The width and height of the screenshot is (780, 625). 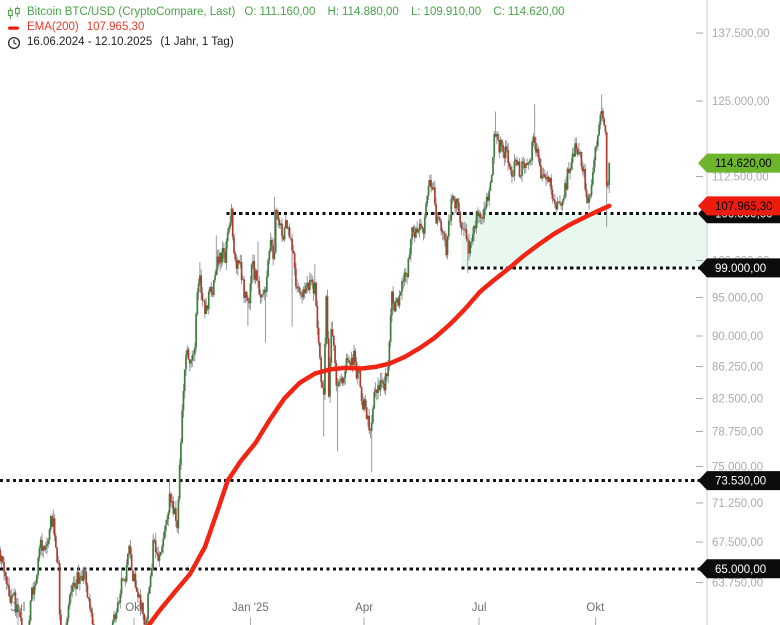 What do you see at coordinates (744, 207) in the screenshot?
I see `price-tag-value: 107.965,30` at bounding box center [744, 207].